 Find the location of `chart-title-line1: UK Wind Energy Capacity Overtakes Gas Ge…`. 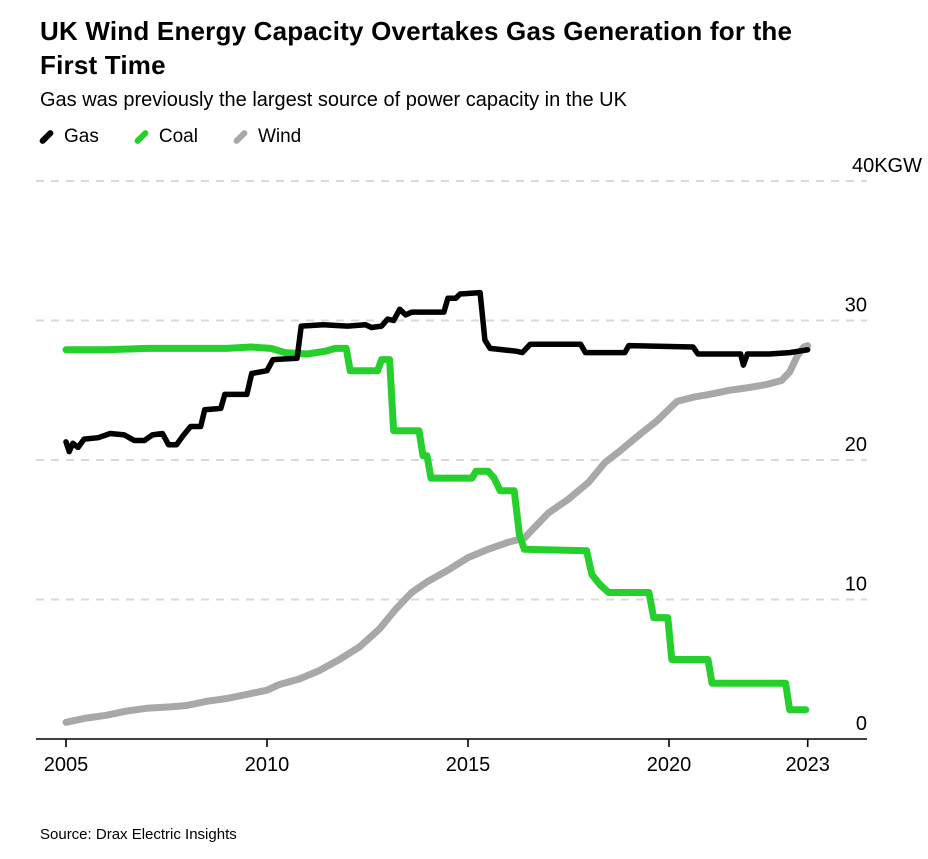

chart-title-line1: UK Wind Energy Capacity Overtakes Gas Ge… is located at coordinates (416, 31).